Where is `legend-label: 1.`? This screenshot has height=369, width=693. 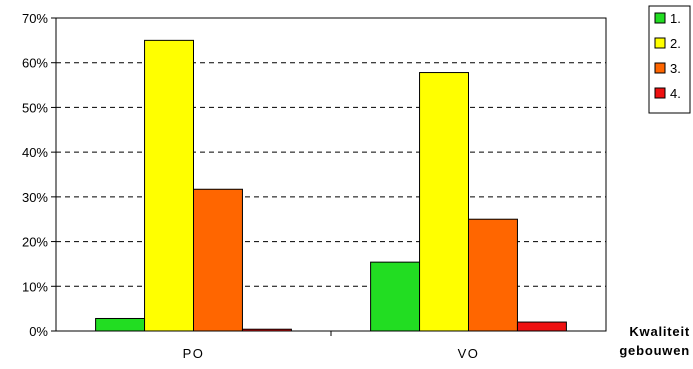 legend-label: 1. is located at coordinates (675, 18).